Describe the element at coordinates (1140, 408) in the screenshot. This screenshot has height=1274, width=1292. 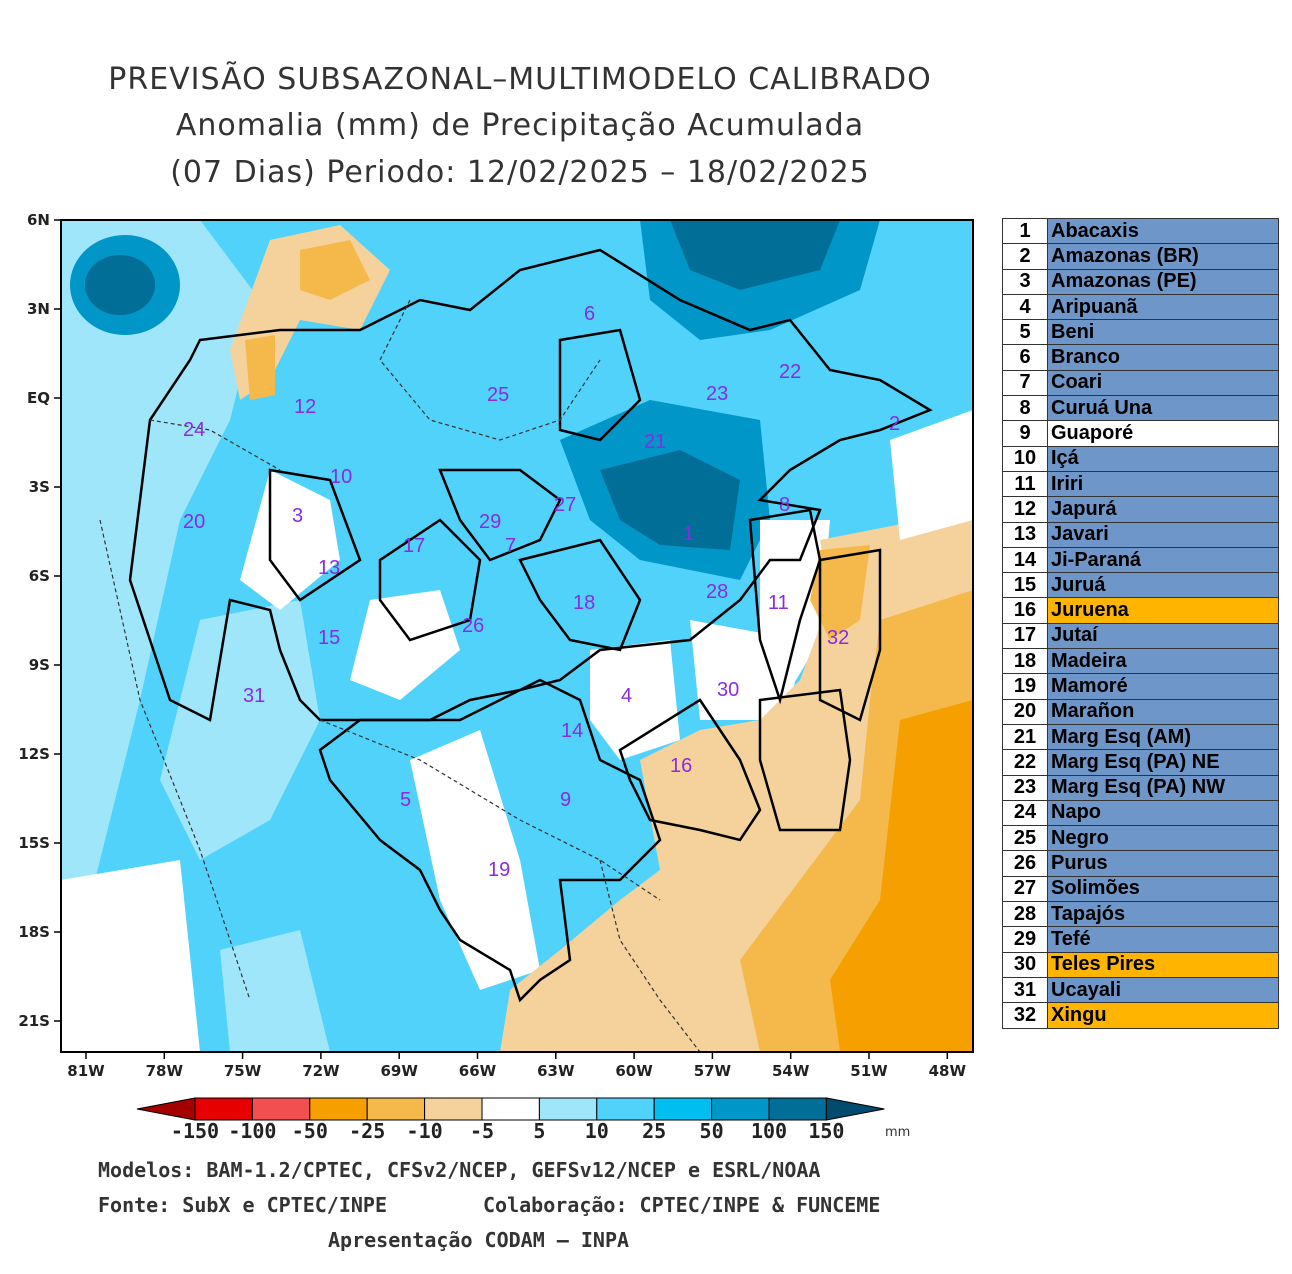
I see `legend-row: 8 Curuá Una` at that location.